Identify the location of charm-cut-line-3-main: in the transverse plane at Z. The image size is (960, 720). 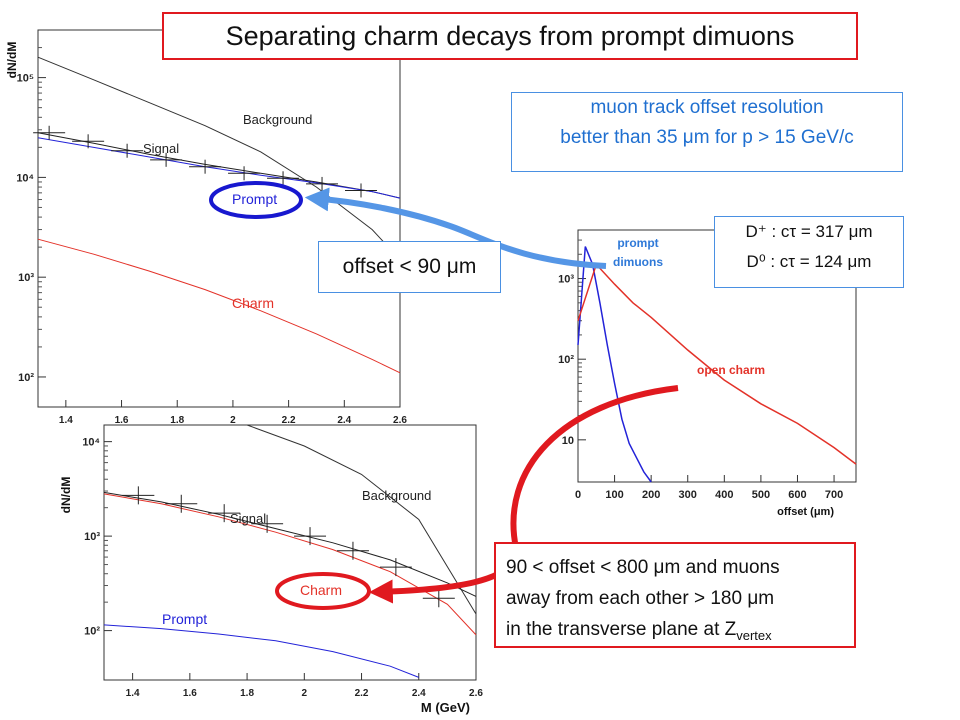
(621, 629).